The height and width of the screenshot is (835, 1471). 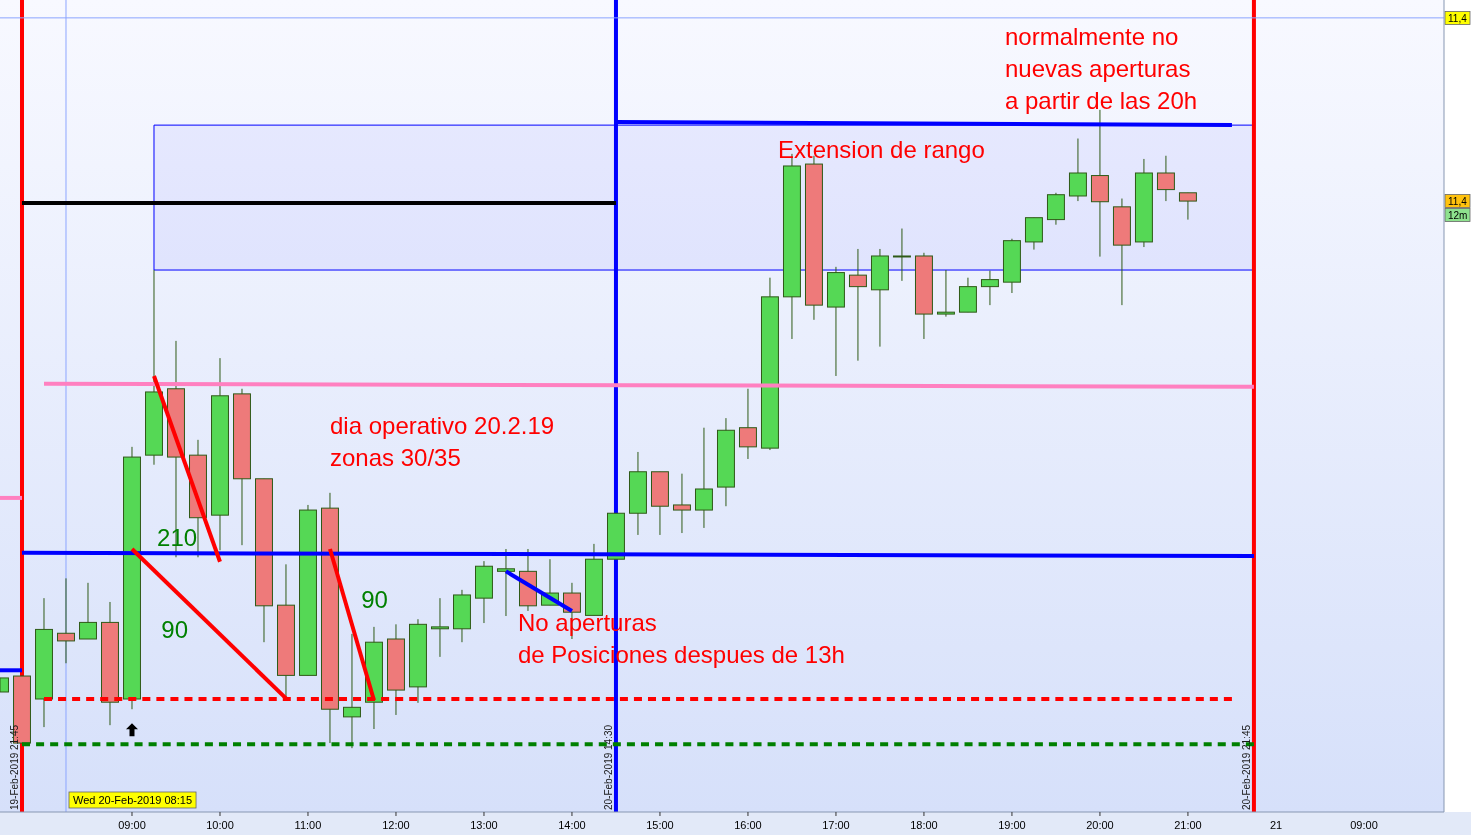 I want to click on text: 12m, so click(x=1458, y=215).